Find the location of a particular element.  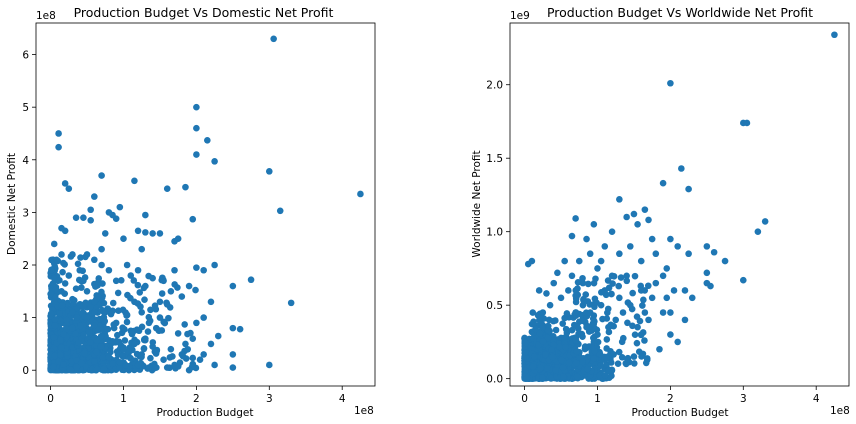

x-ticks: 0 1 2 3 4 is located at coordinates (670, 395).